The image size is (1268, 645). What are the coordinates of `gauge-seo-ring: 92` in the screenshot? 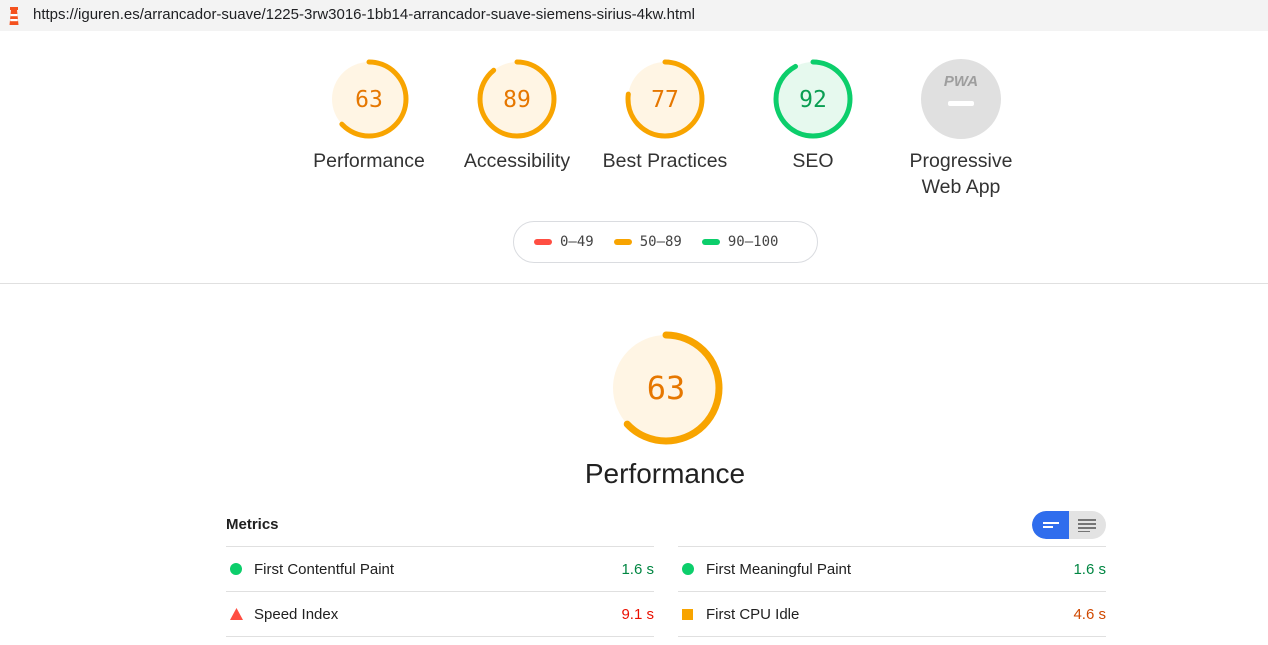 It's located at (813, 99).